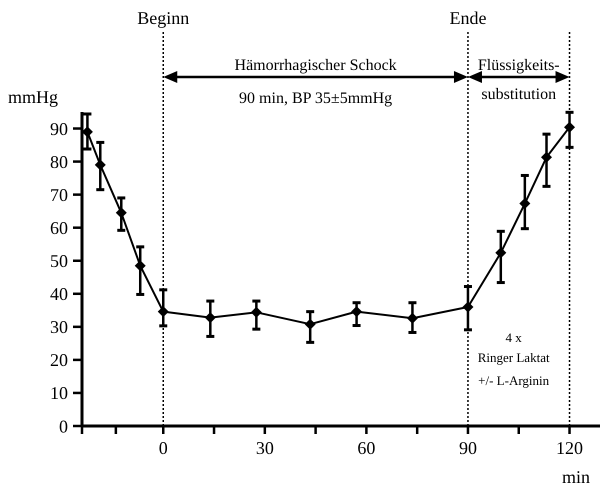  I want to click on x-tick-label: 120, so click(570, 448).